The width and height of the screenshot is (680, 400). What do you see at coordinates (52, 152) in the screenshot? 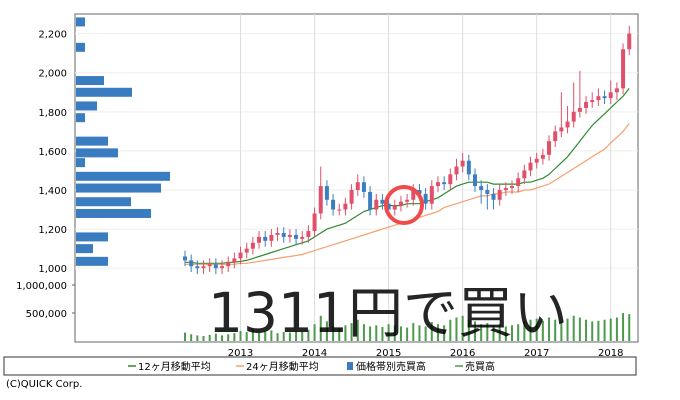
I see `y-tick-label: 1,600` at bounding box center [52, 152].